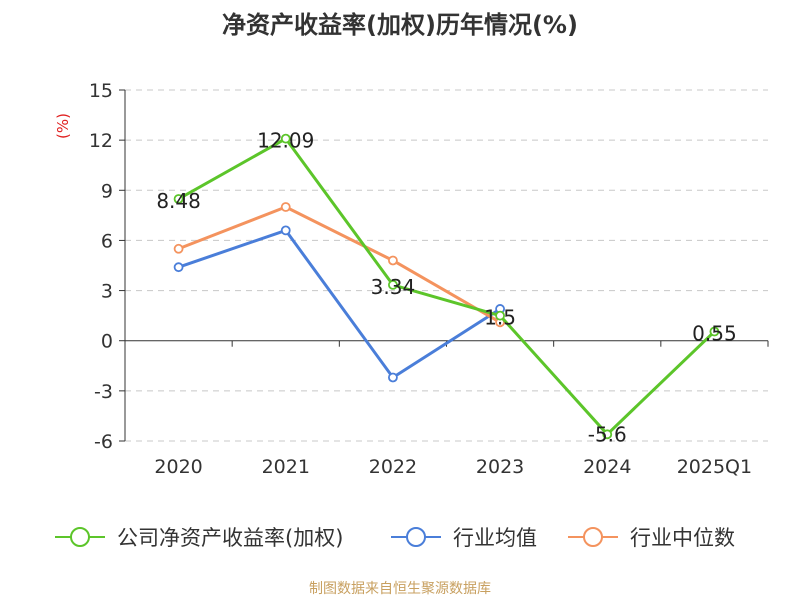 This screenshot has width=800, height=600. What do you see at coordinates (400, 25) in the screenshot?
I see `chart-title: 净资产收益率(加权)历年情况(%)` at bounding box center [400, 25].